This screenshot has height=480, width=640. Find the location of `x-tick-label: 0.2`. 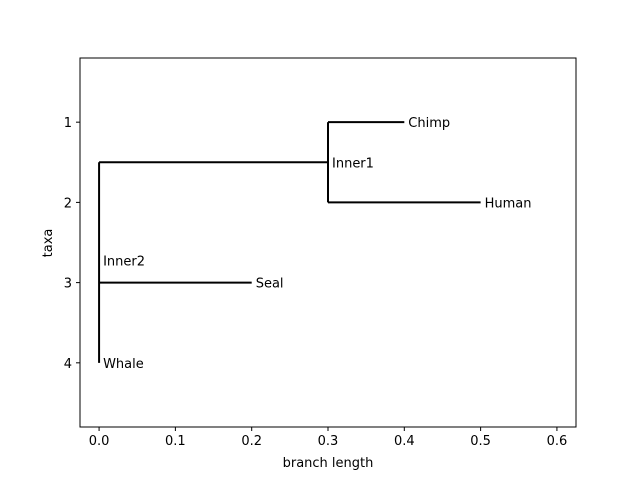

x-tick-label: 0.2 is located at coordinates (251, 441).